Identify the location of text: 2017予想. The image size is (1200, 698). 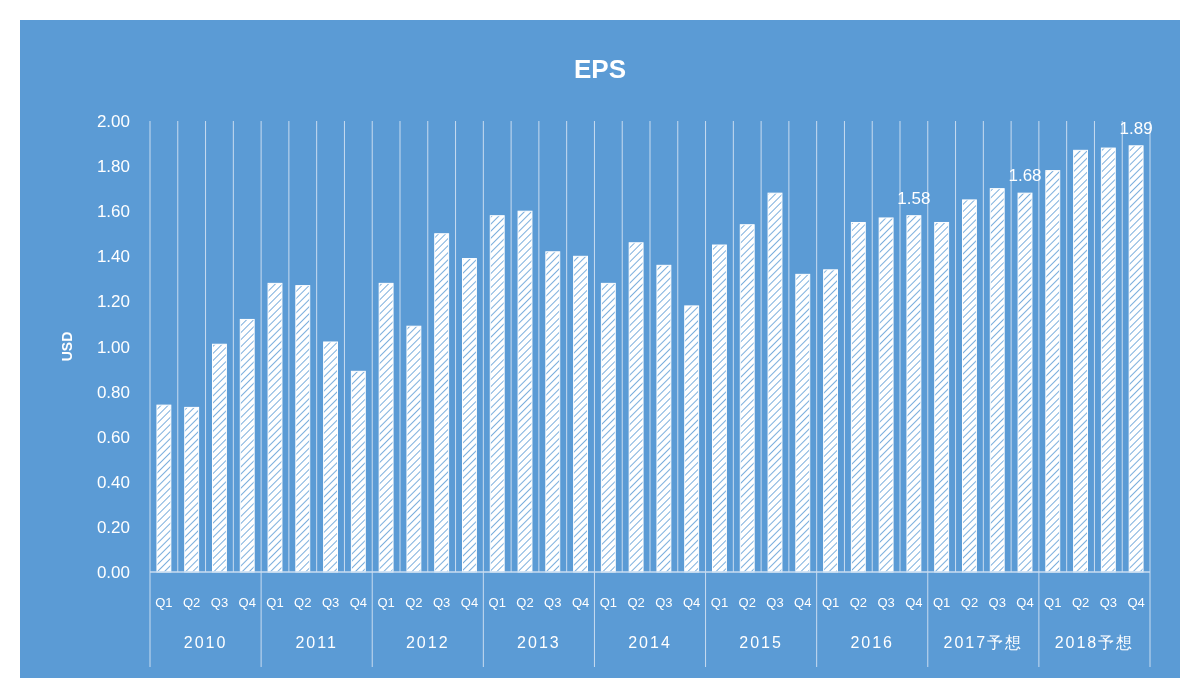
(983, 642).